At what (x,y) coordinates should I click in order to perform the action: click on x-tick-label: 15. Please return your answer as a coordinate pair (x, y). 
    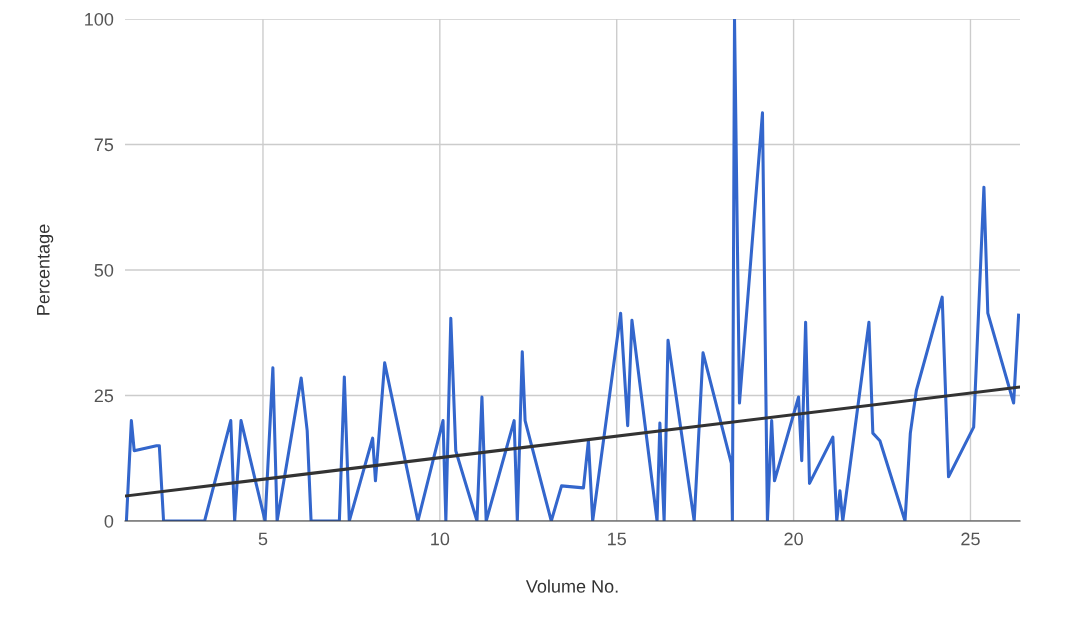
    Looking at the image, I should click on (617, 539).